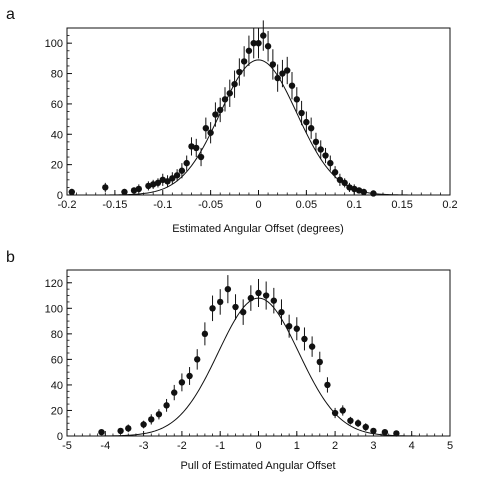 The height and width of the screenshot is (492, 491). What do you see at coordinates (162, 205) in the screenshot?
I see `panel-a-x-tick-label: -0.1` at bounding box center [162, 205].